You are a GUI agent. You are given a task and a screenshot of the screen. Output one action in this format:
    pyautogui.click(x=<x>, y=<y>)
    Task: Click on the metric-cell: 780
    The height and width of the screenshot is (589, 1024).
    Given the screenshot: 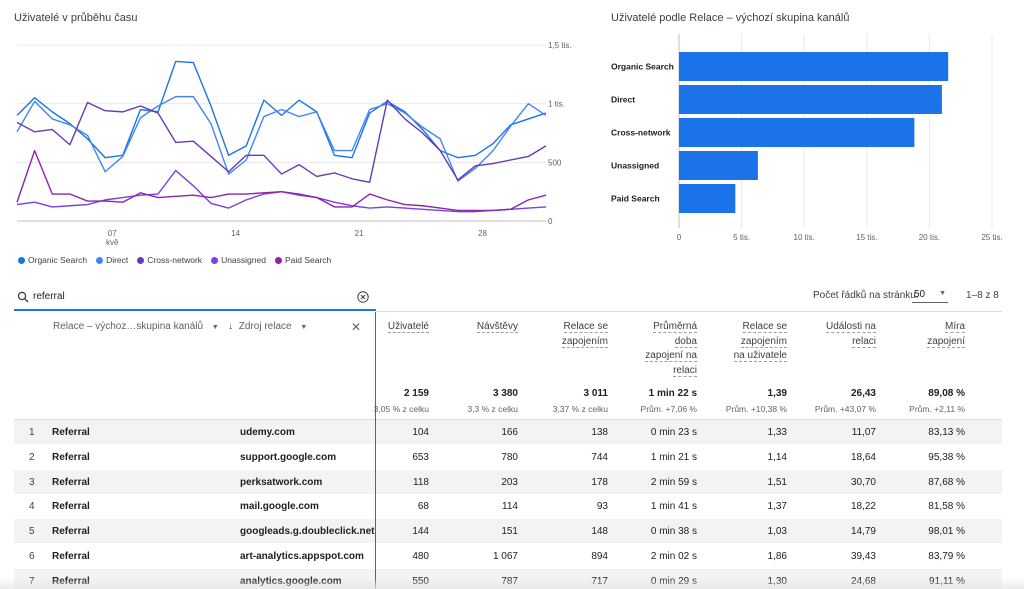 What is the action you would take?
    pyautogui.click(x=509, y=457)
    